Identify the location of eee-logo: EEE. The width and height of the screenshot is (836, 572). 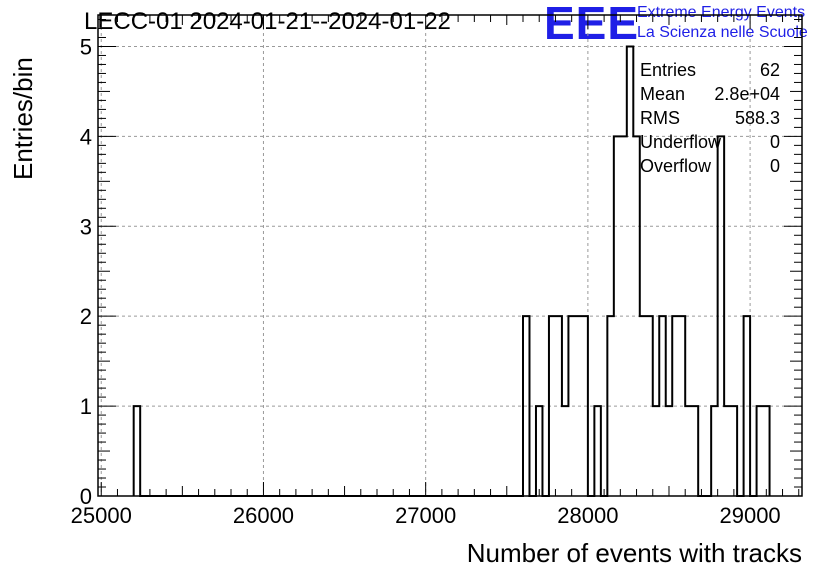
(592, 24).